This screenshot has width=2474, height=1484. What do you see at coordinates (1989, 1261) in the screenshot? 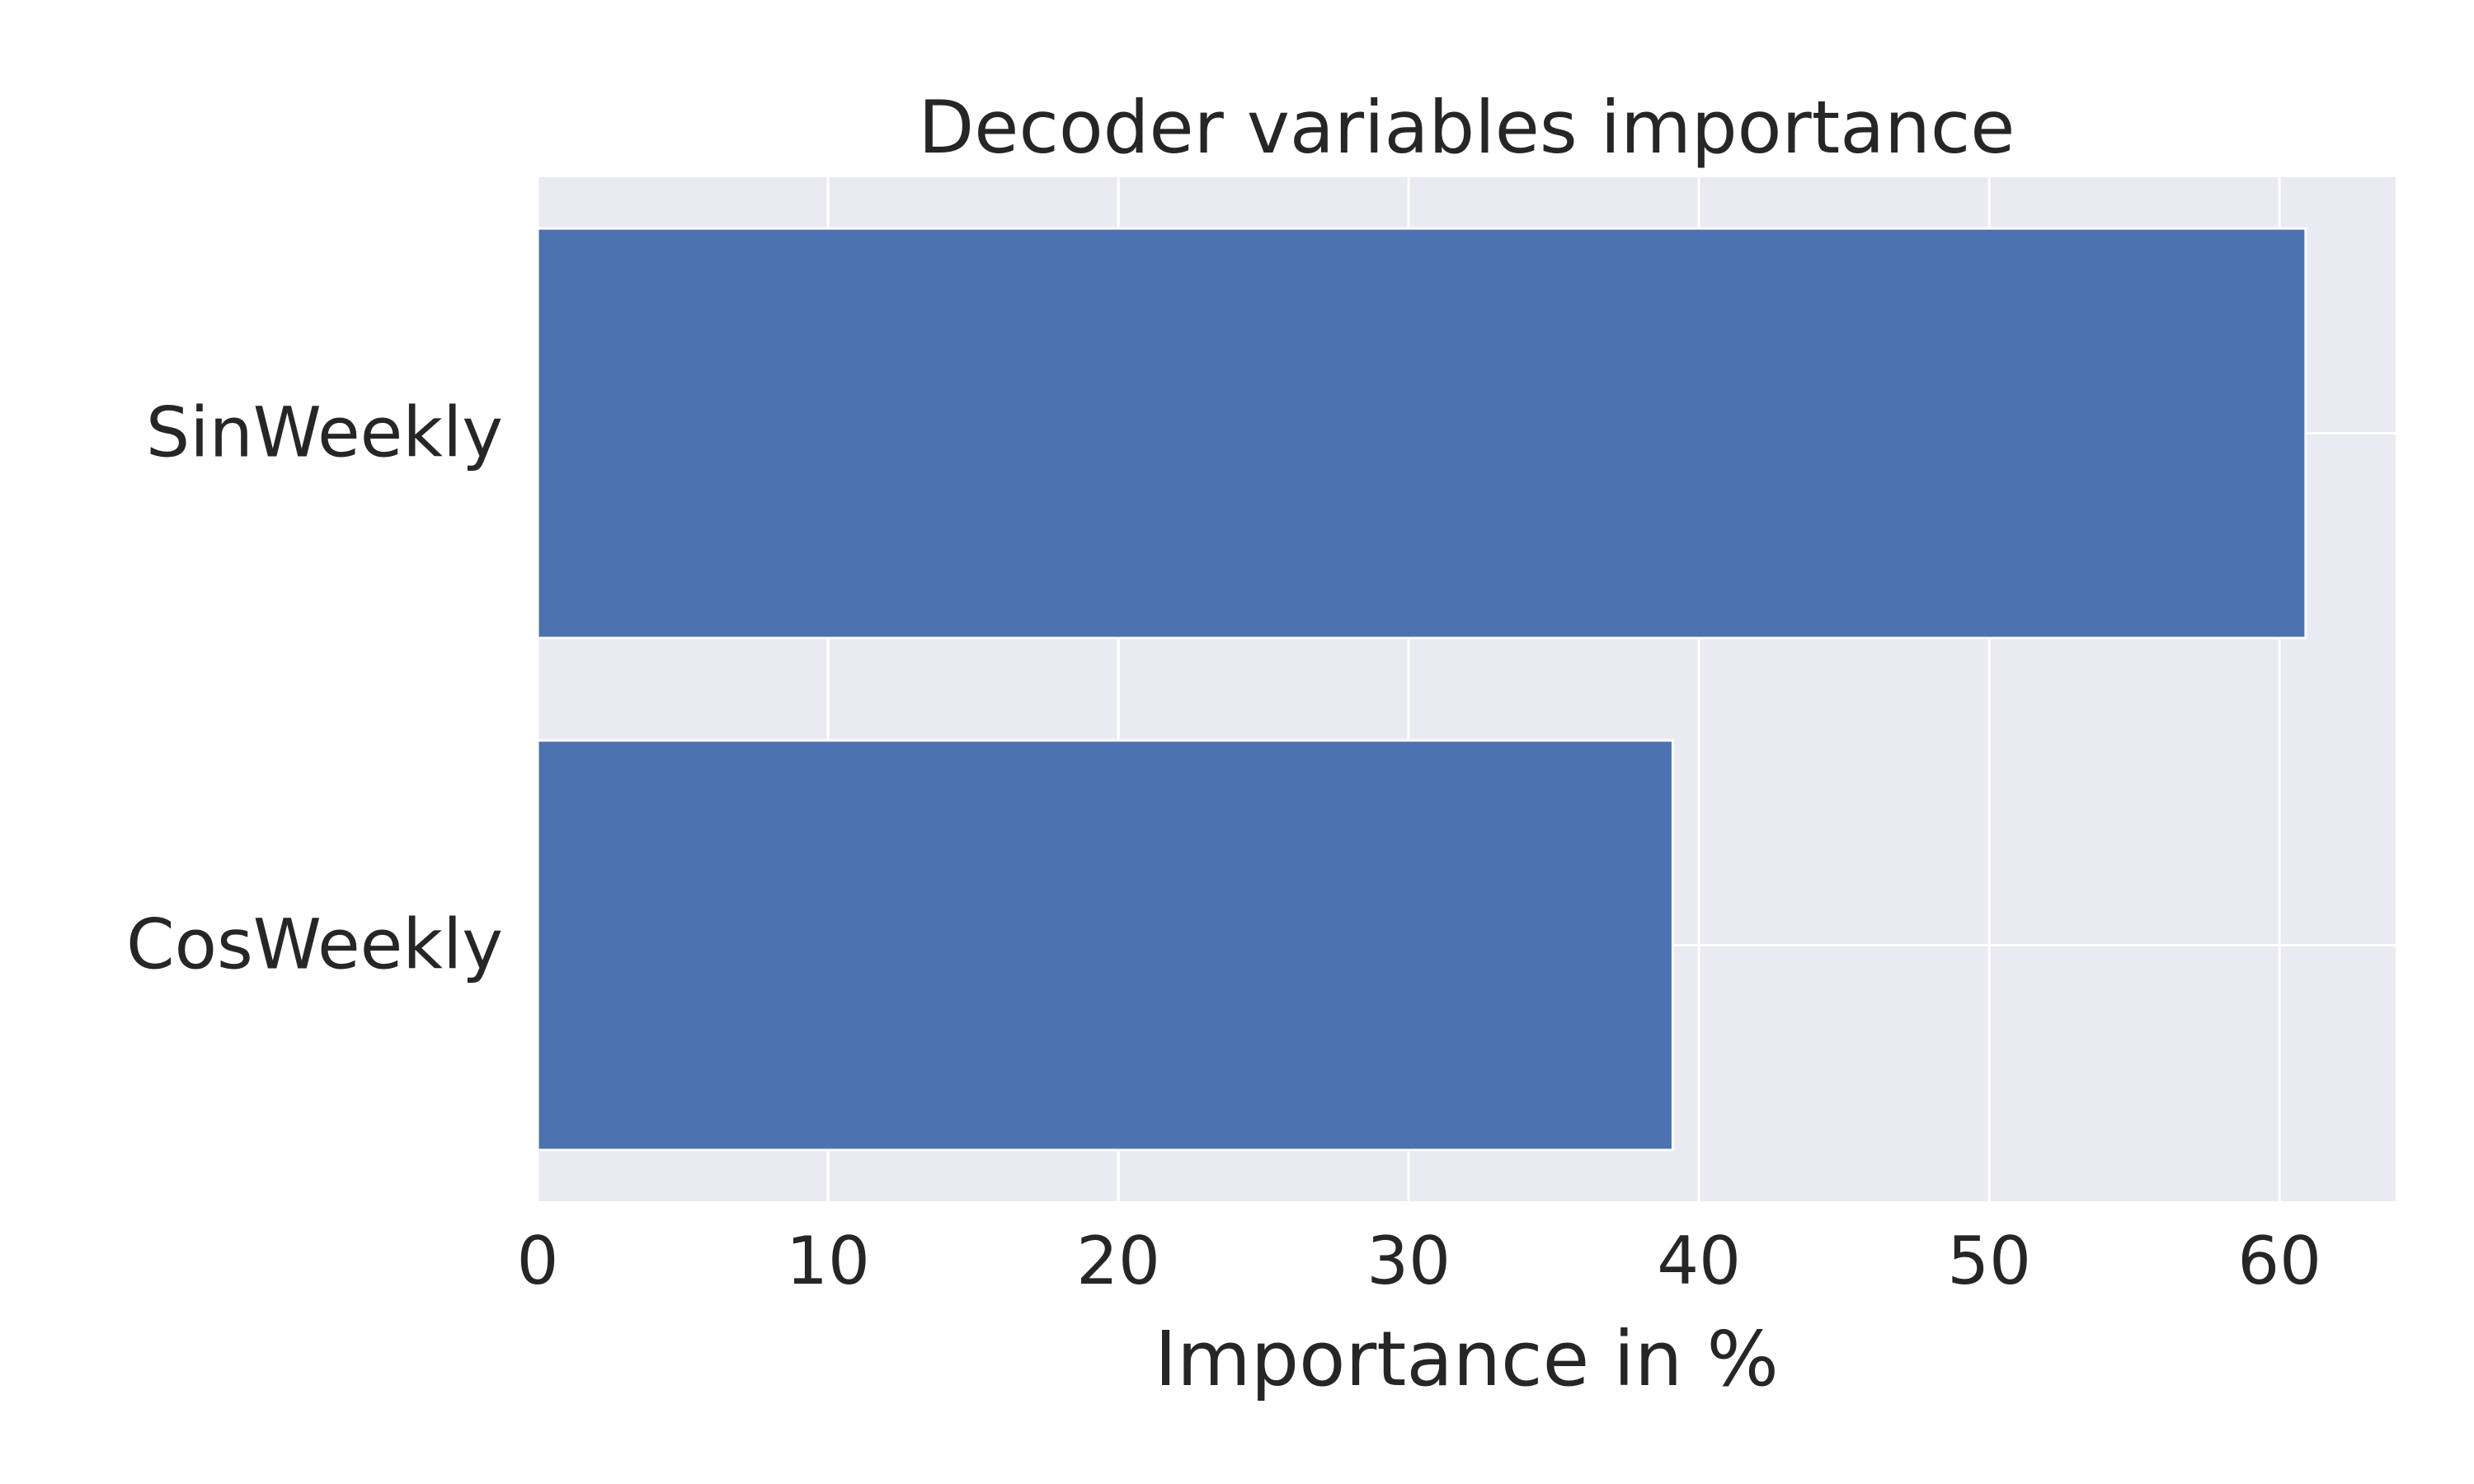
I see `x-tick-label: 50` at bounding box center [1989, 1261].